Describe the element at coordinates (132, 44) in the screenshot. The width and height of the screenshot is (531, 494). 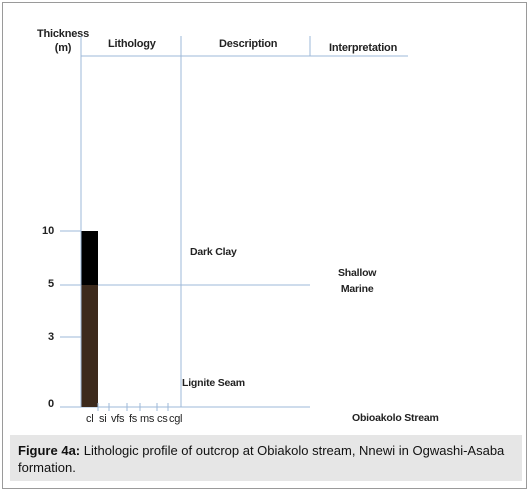
I see `lithology-header: Lithology` at that location.